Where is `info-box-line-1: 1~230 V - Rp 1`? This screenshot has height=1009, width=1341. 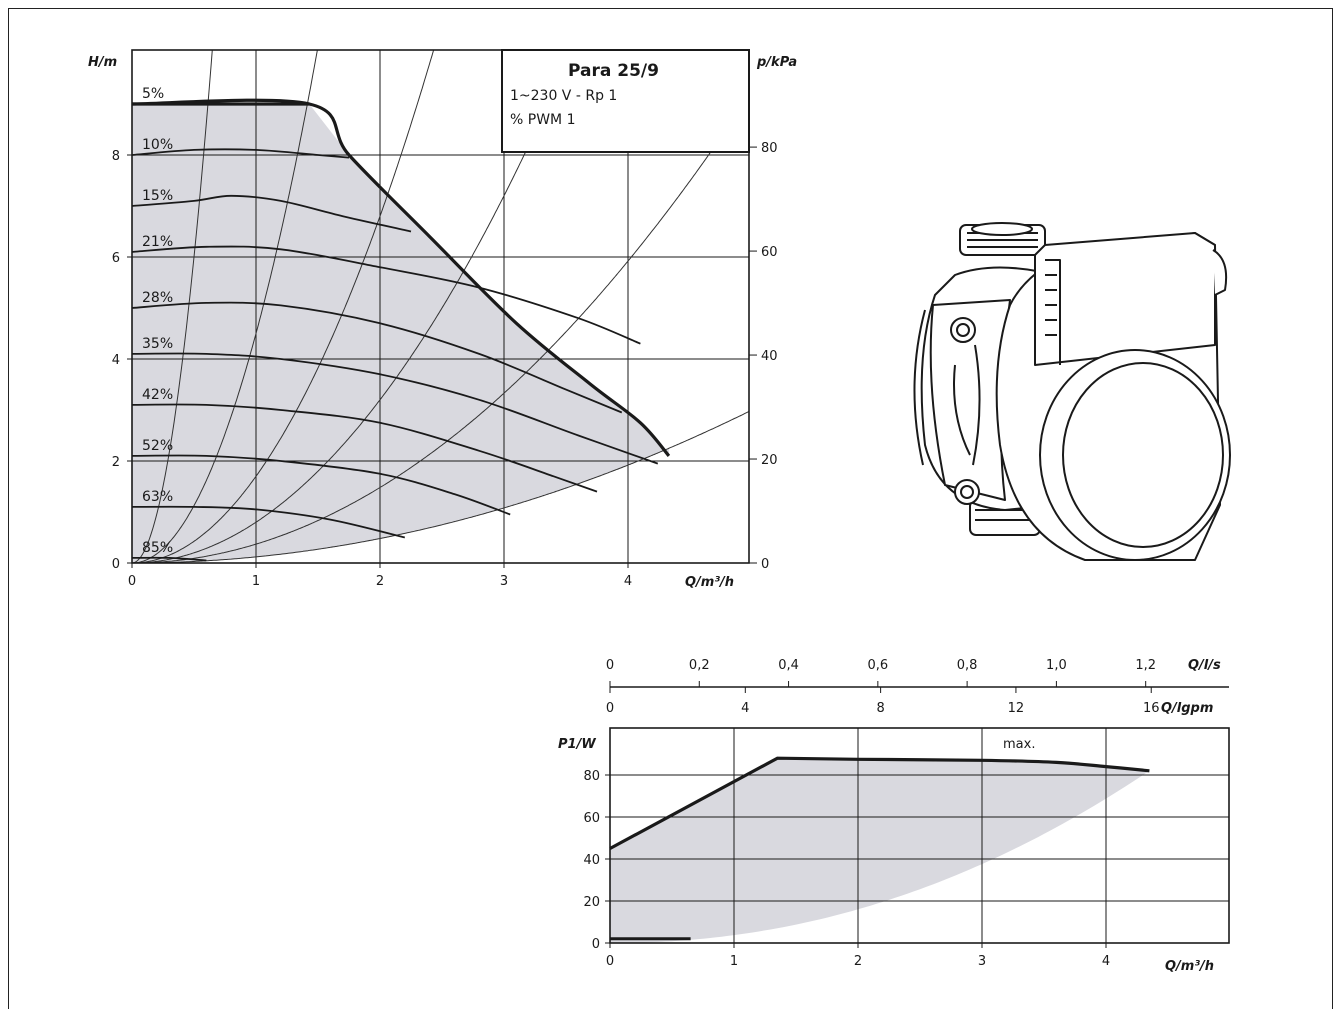 info-box-line-1: 1~230 V - Rp 1 is located at coordinates (563, 96).